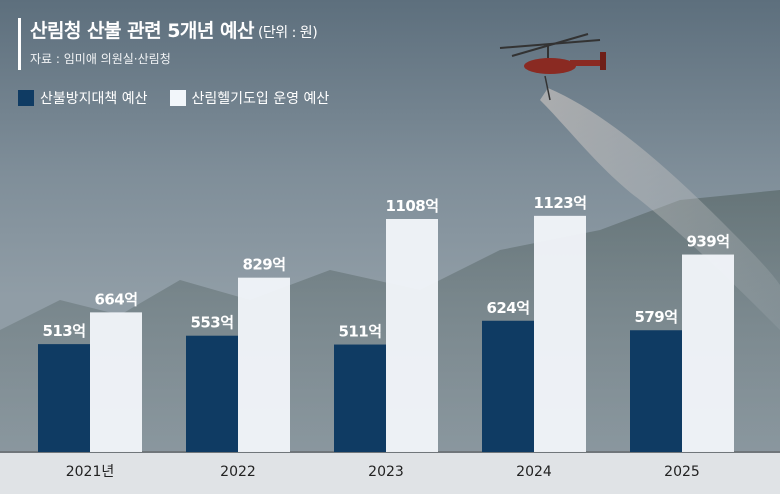 The width and height of the screenshot is (780, 494). I want to click on chart-title: 산림청 산불 관련 5개년 예산 (단위 : 원), so click(174, 29).